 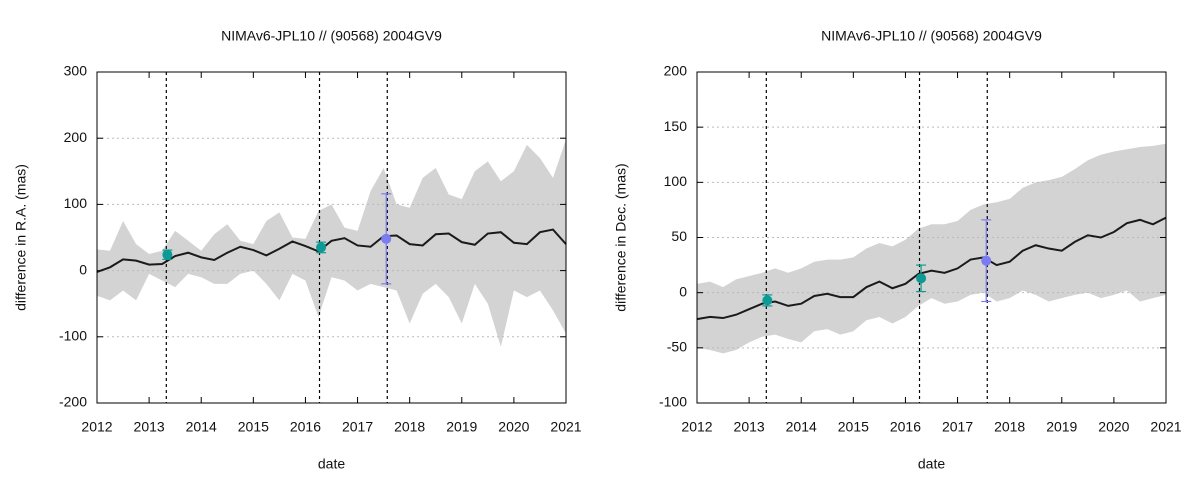 I want to click on y-tick-label: 50, so click(x=679, y=236).